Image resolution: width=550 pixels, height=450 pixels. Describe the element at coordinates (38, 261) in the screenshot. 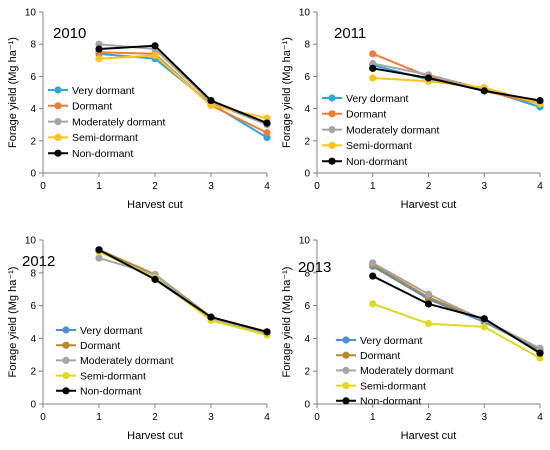

I see `year-label: 2012` at that location.